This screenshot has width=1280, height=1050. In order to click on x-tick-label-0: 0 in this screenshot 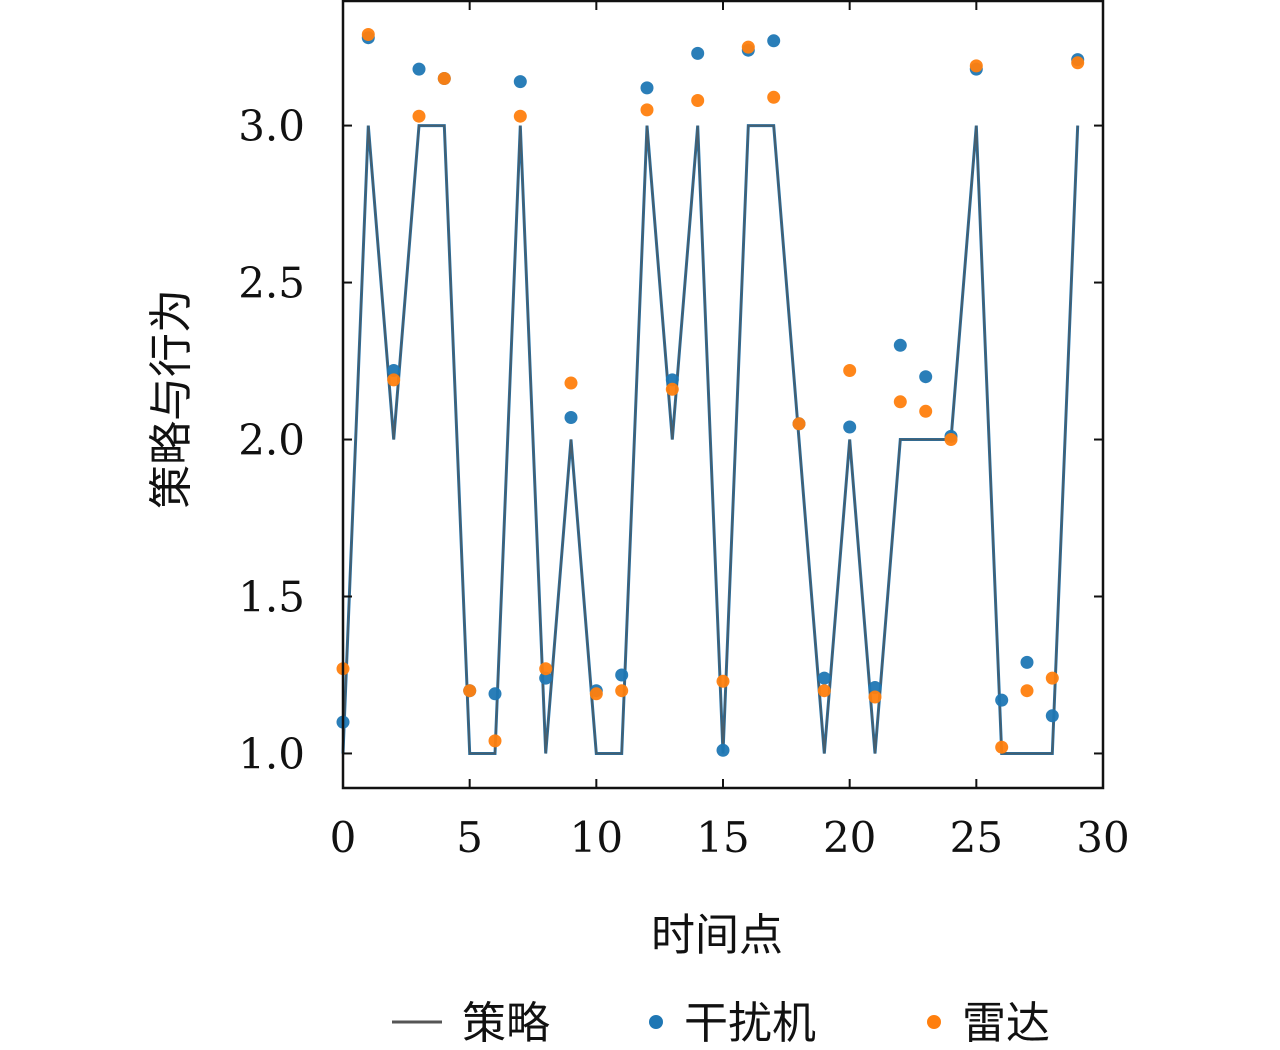, I will do `click(343, 837)`.